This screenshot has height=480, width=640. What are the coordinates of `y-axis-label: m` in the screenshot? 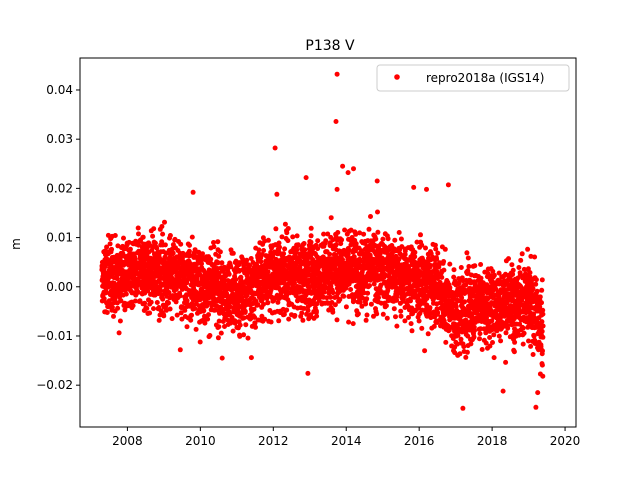 It's located at (16, 244).